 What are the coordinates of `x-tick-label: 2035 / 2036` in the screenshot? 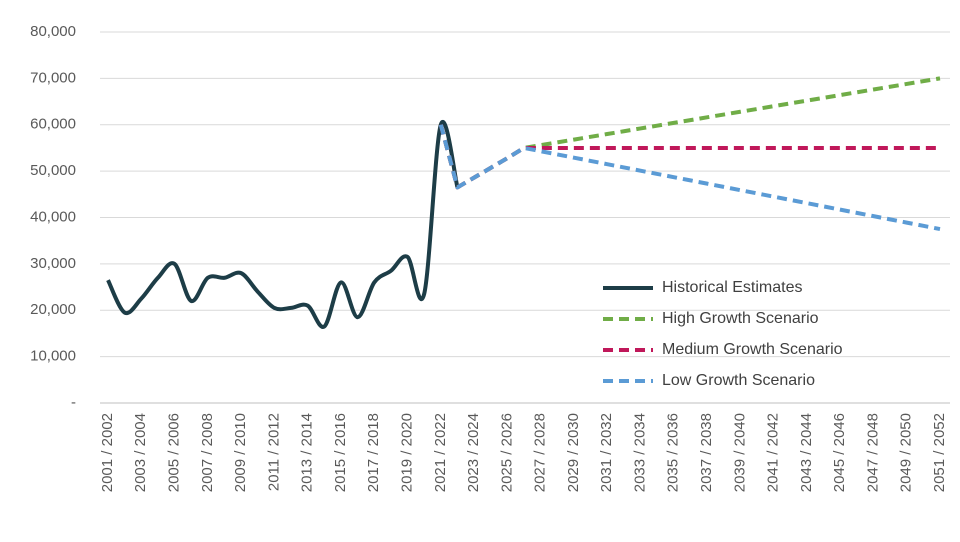 It's located at (673, 452).